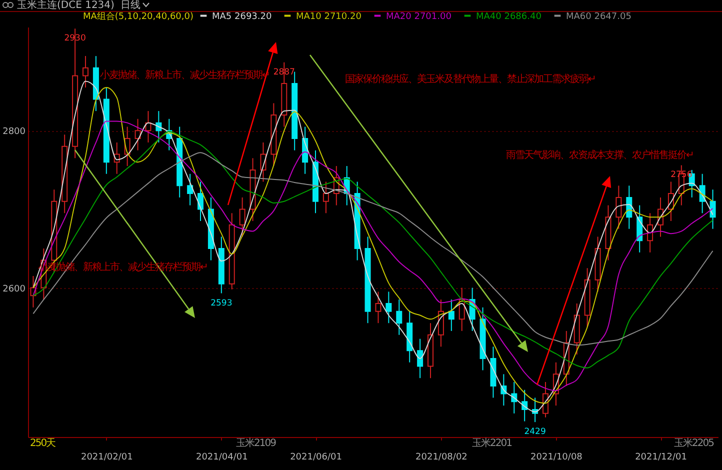 The height and width of the screenshot is (470, 722). What do you see at coordinates (14, 289) in the screenshot?
I see `y-tick-label: 2600` at bounding box center [14, 289].